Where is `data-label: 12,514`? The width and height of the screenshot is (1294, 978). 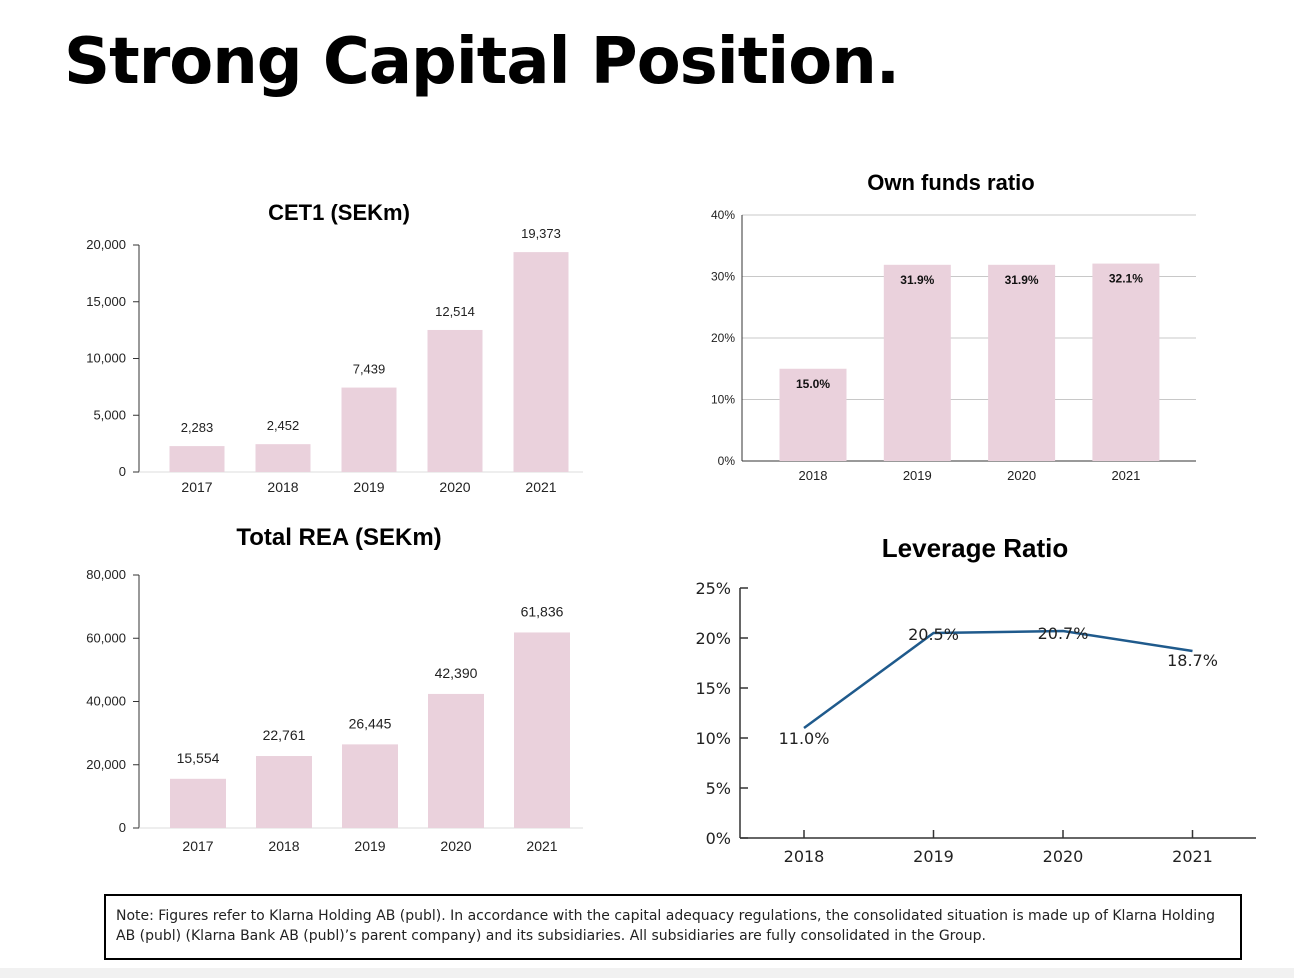 data-label: 12,514 is located at coordinates (455, 311).